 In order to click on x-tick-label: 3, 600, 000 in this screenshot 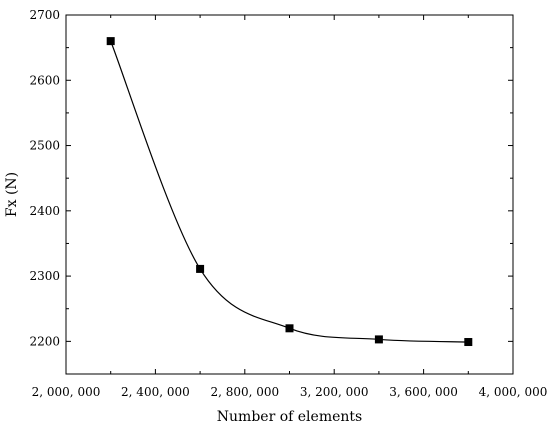, I will do `click(423, 392)`.